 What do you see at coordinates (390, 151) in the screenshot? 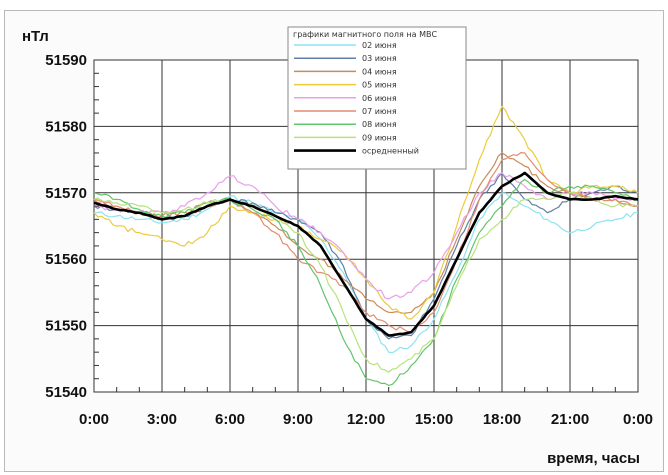
I see `legend-label: осредненный` at bounding box center [390, 151].